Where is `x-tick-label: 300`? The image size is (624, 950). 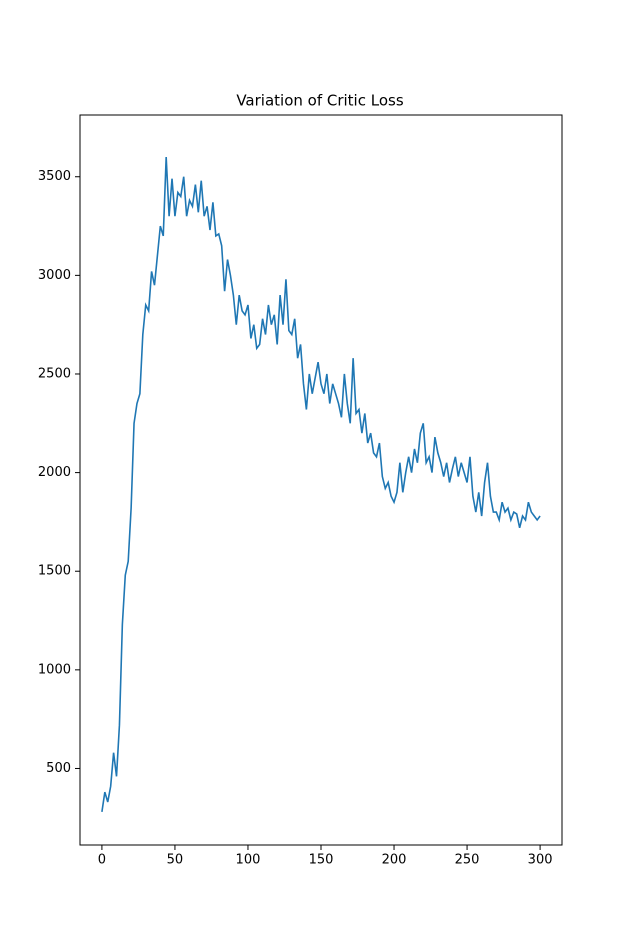
x-tick-label: 300 is located at coordinates (540, 860).